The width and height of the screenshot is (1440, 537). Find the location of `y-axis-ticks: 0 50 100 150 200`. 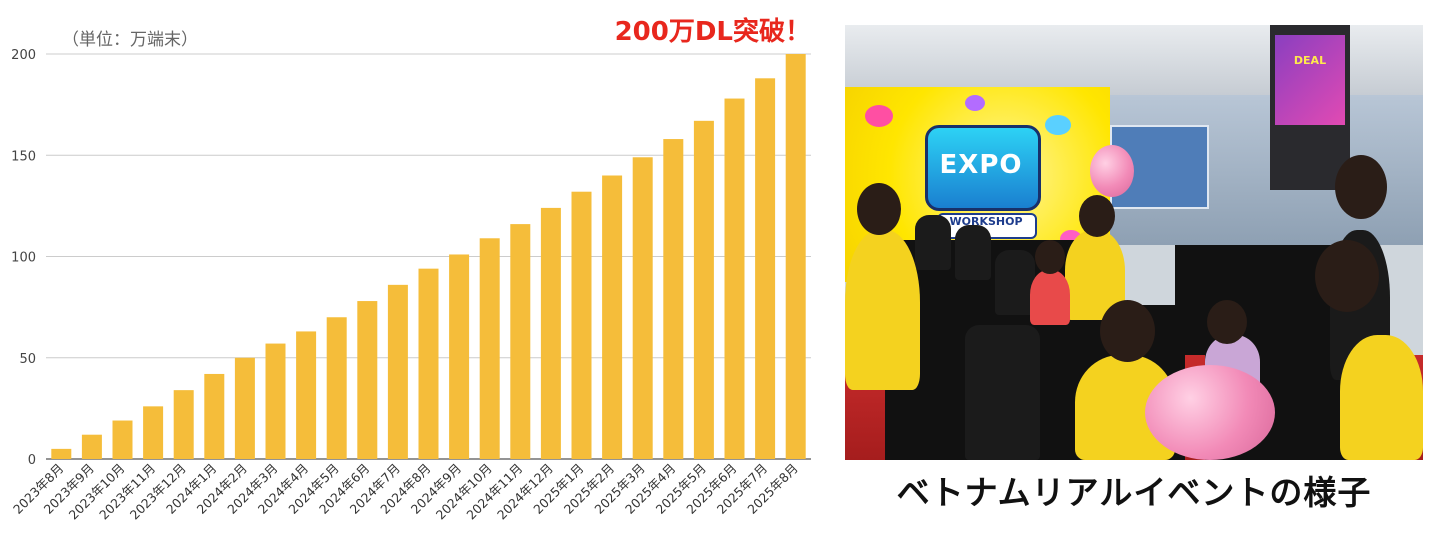

y-axis-ticks: 0 50 100 150 200 is located at coordinates (23, 258).